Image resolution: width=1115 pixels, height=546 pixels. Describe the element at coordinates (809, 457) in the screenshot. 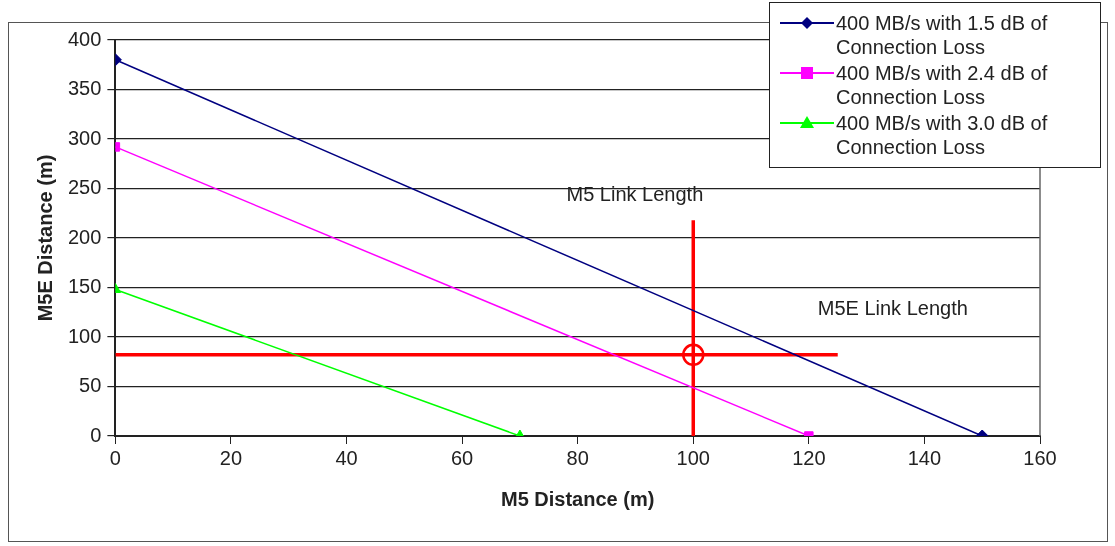

I see `x-tick-label: 120` at that location.